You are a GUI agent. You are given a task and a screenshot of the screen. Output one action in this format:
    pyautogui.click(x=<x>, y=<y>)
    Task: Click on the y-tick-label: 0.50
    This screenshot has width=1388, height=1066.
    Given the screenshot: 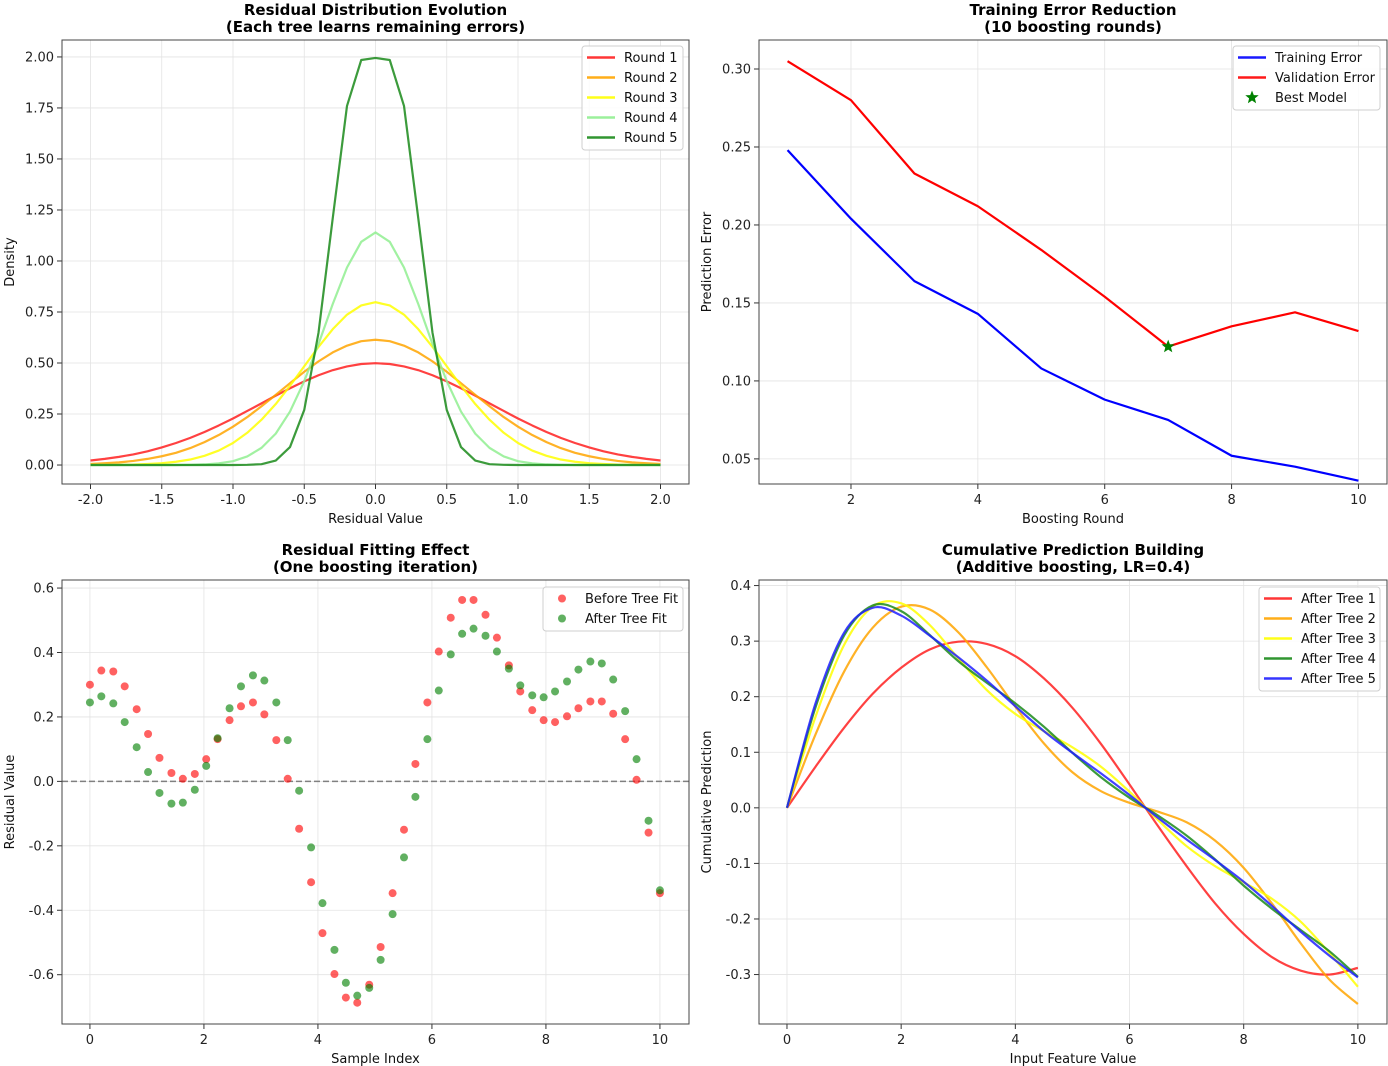 What is the action you would take?
    pyautogui.click(x=39, y=364)
    